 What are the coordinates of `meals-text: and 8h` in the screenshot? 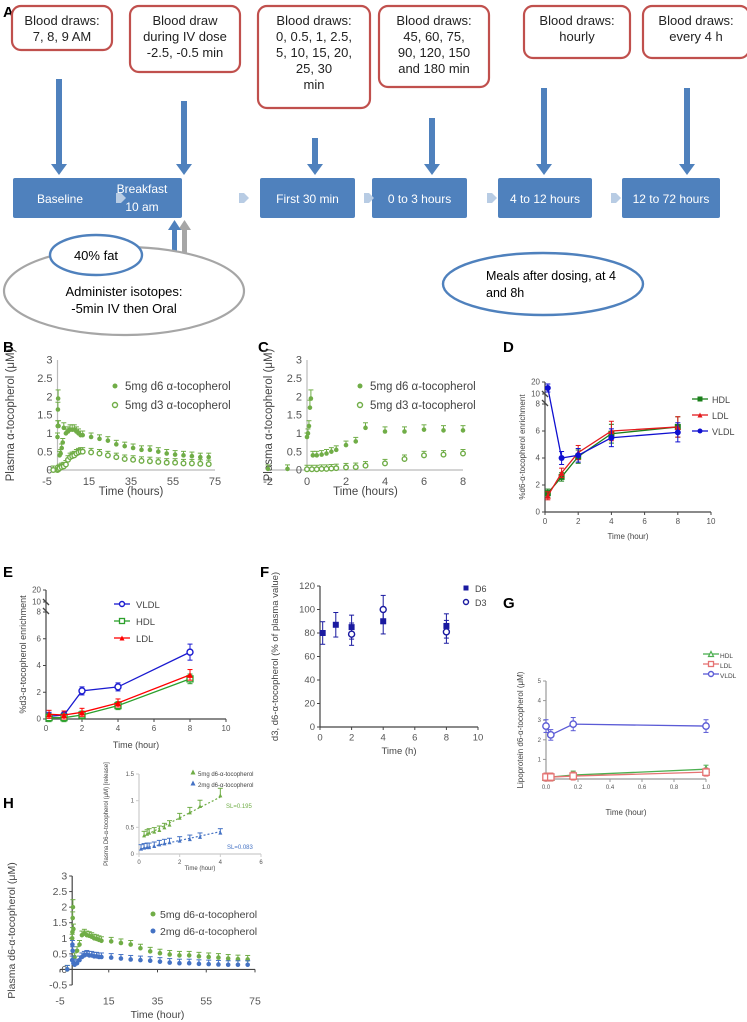 It's located at (505, 293).